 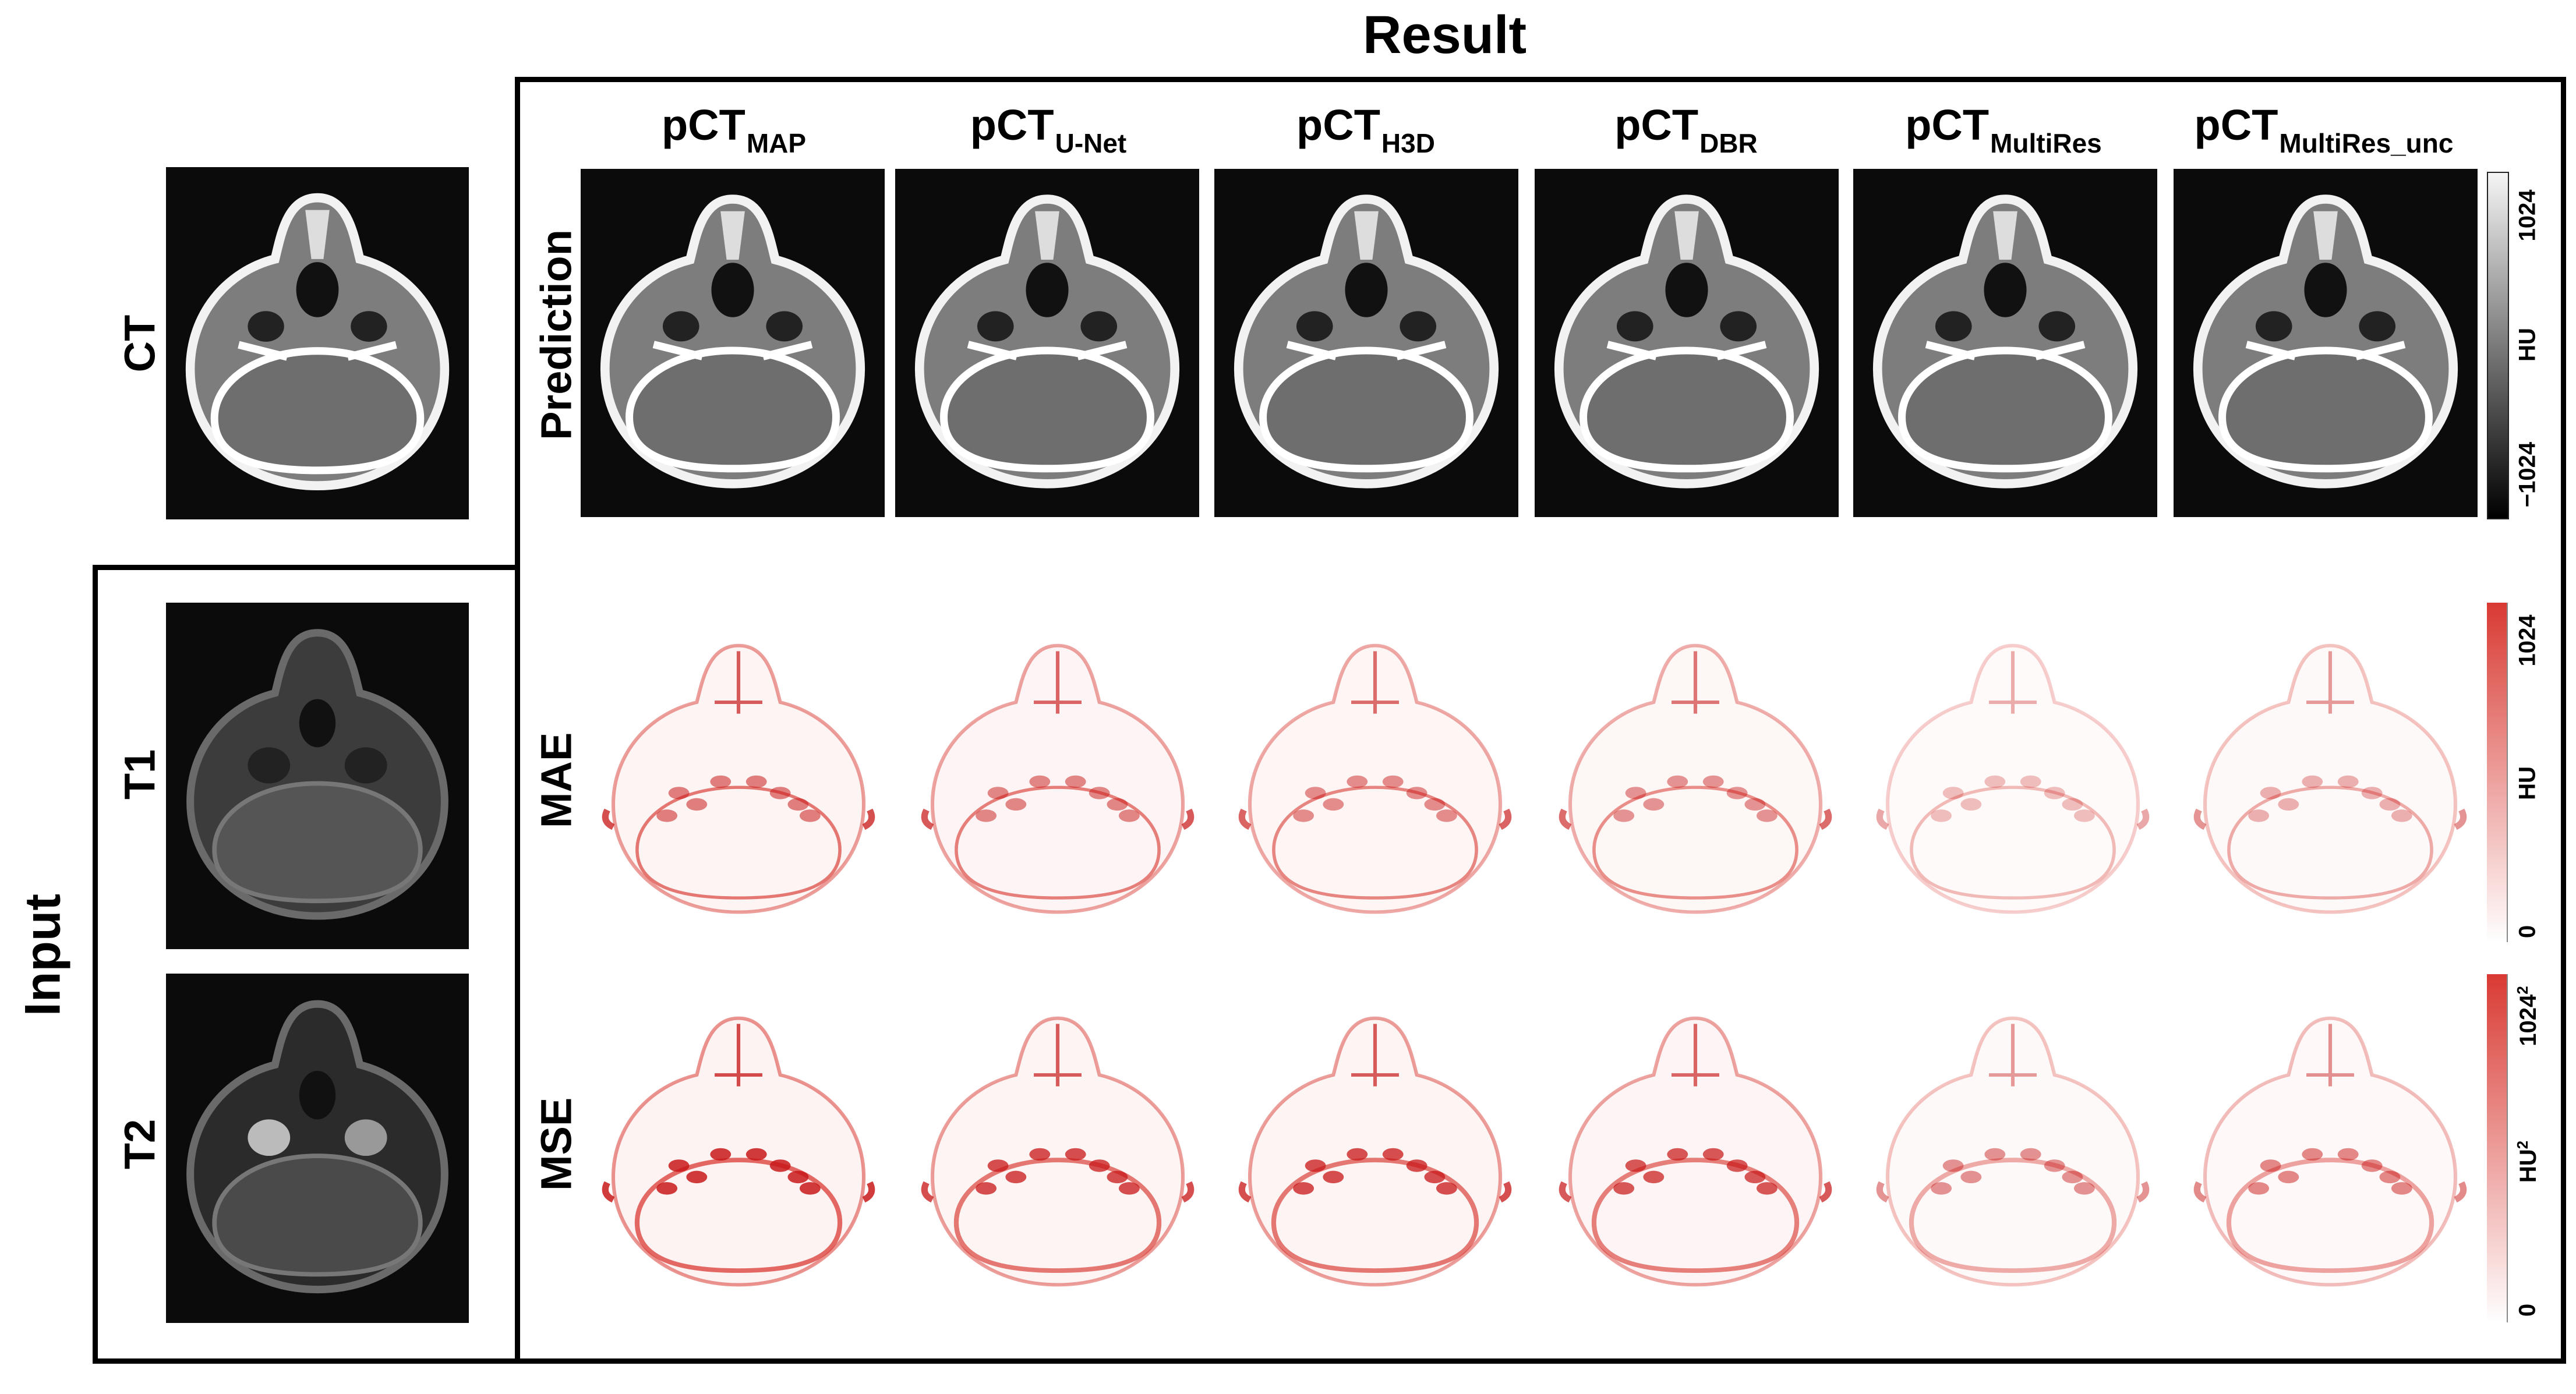 I want to click on input-frame, so click(x=306, y=964).